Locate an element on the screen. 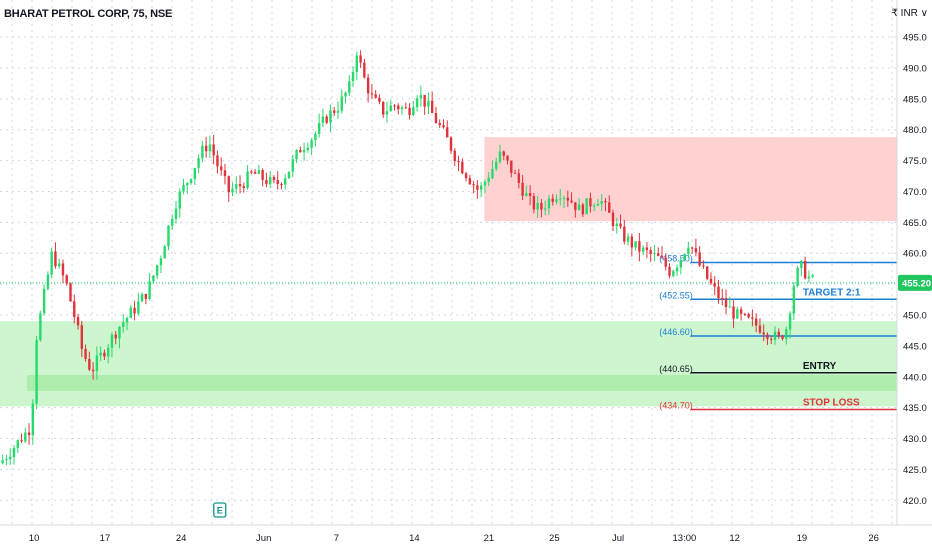 The image size is (932, 555). demand-zone is located at coordinates (448, 364).